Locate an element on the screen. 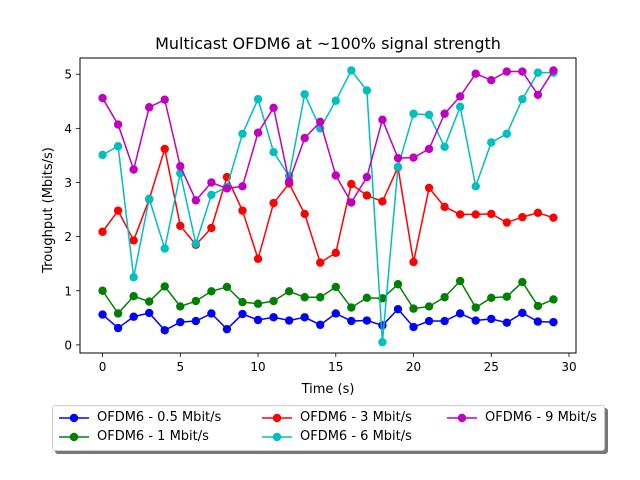 This screenshot has height=480, width=640. legend-item: OFDM6 - 9 Mbit/s is located at coordinates (521, 417).